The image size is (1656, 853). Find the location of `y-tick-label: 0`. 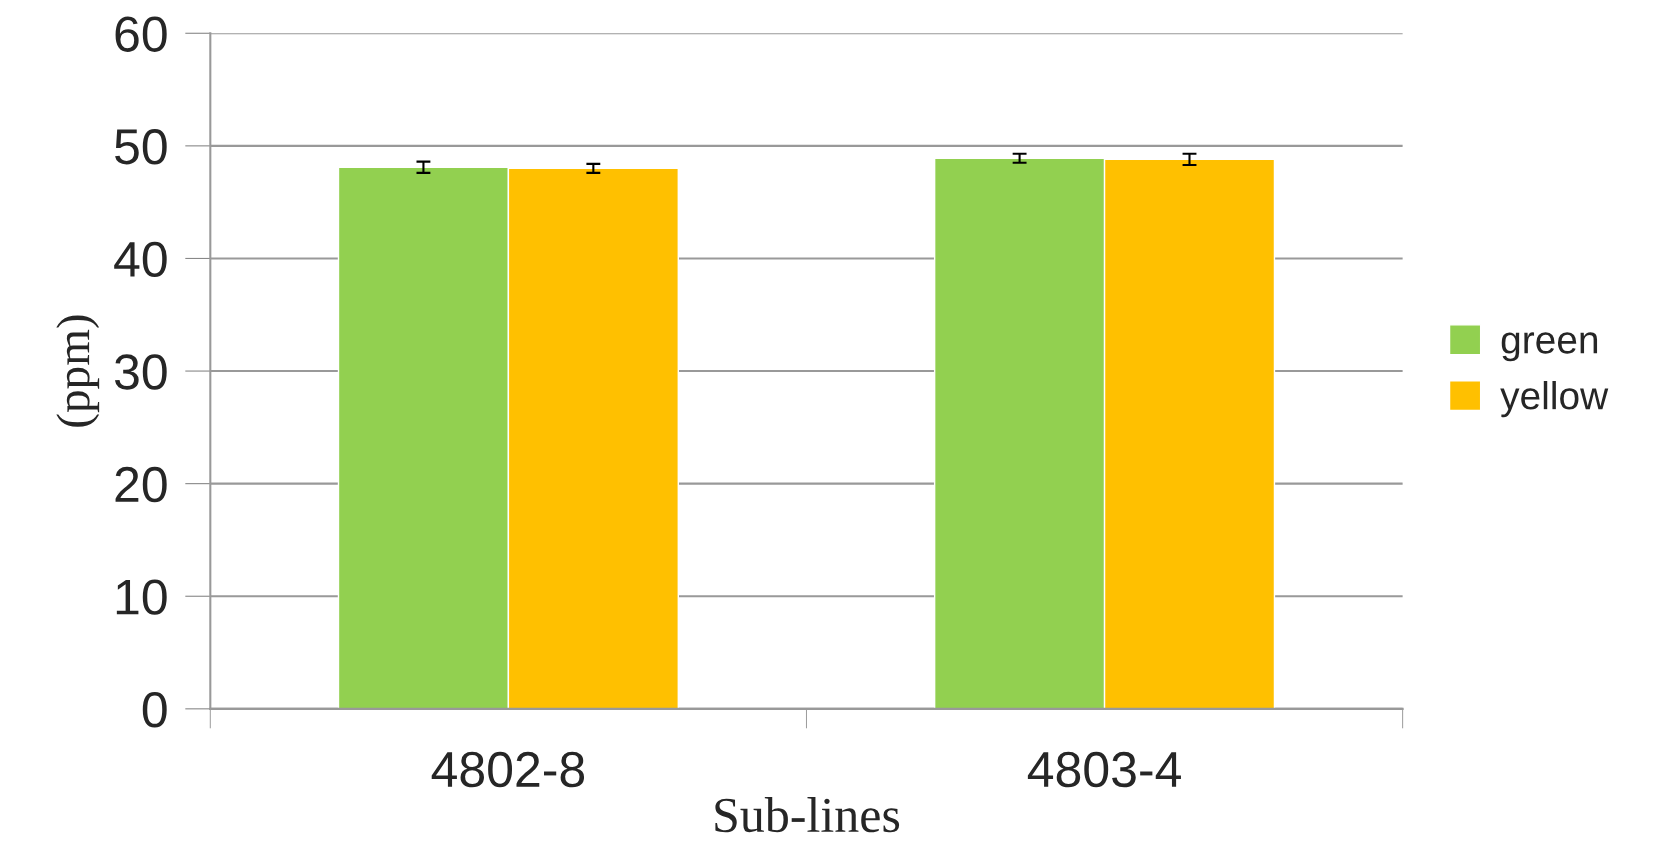

y-tick-label: 0 is located at coordinates (154, 710).